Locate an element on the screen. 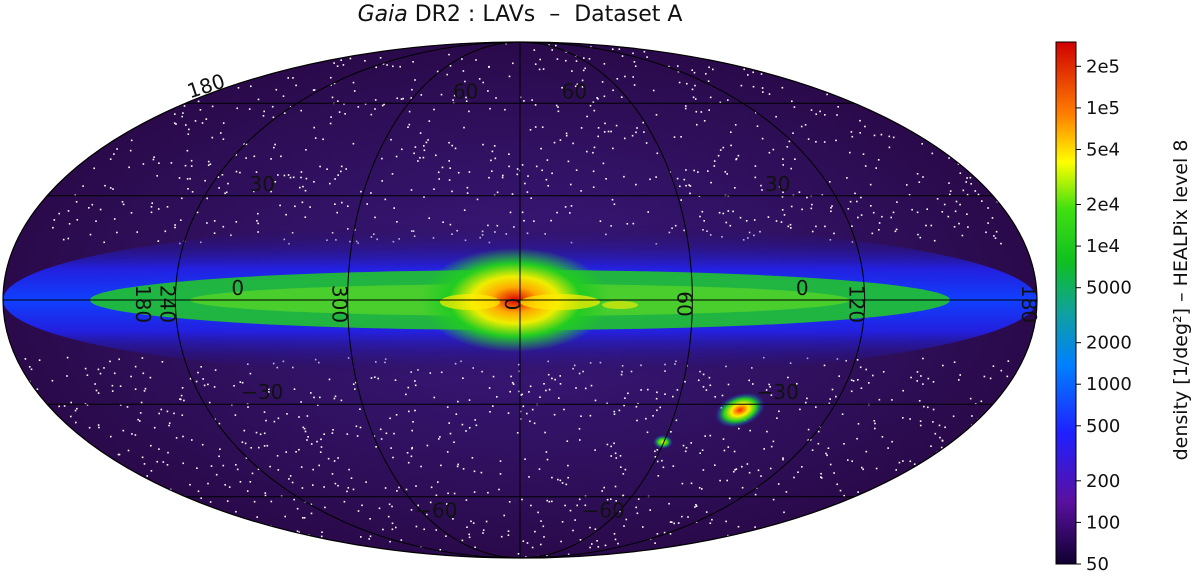 This screenshot has width=1200, height=581. latitude-label: 0 is located at coordinates (237, 288).